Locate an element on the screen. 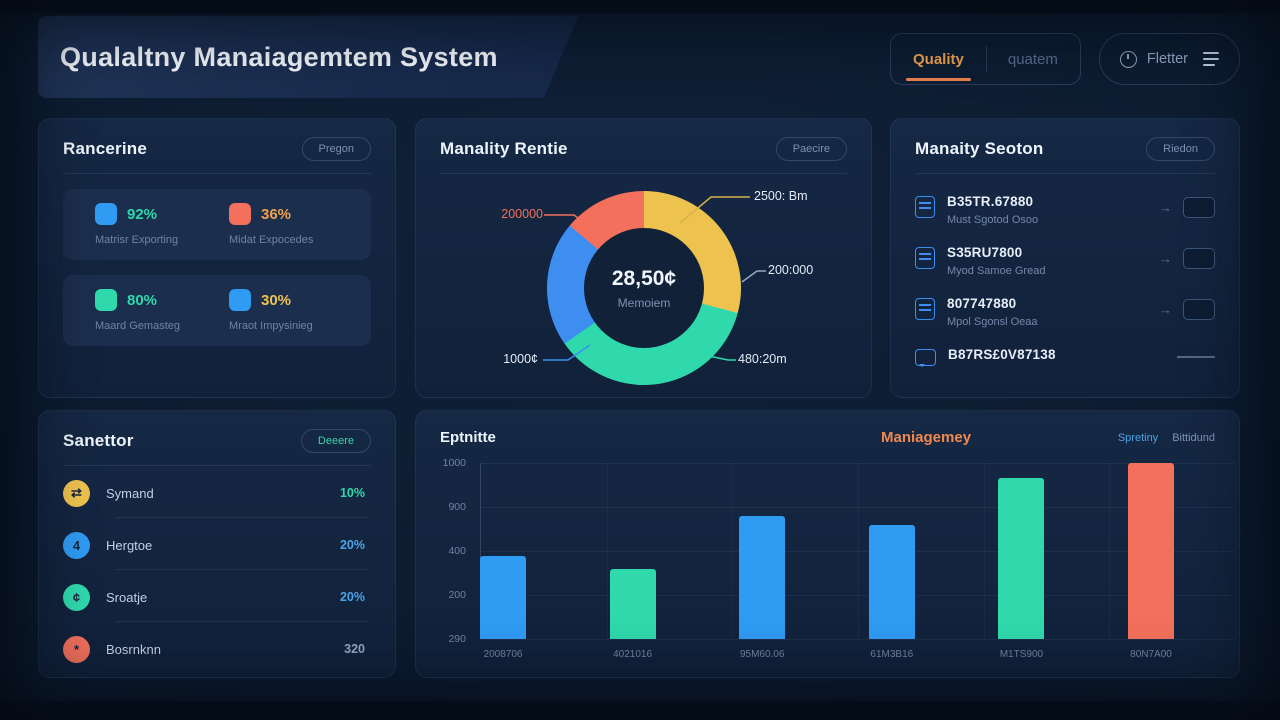  bar-chart-title: Eptnitte is located at coordinates (468, 437).